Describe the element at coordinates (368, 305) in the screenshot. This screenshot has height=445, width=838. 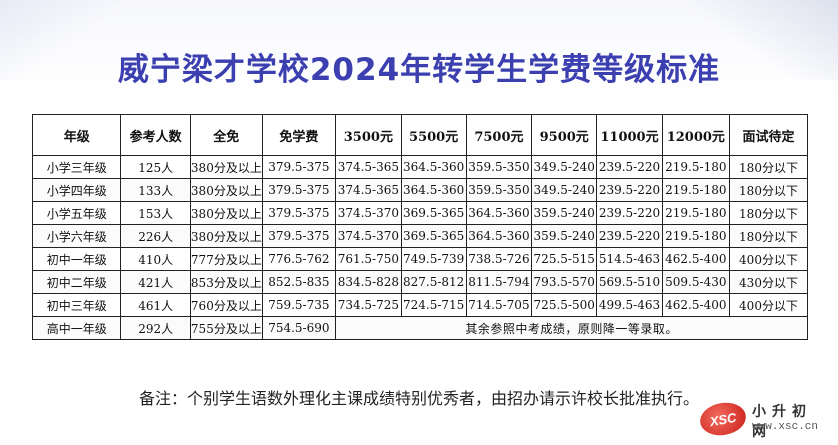
I see `table-cell: 734.5-725` at that location.